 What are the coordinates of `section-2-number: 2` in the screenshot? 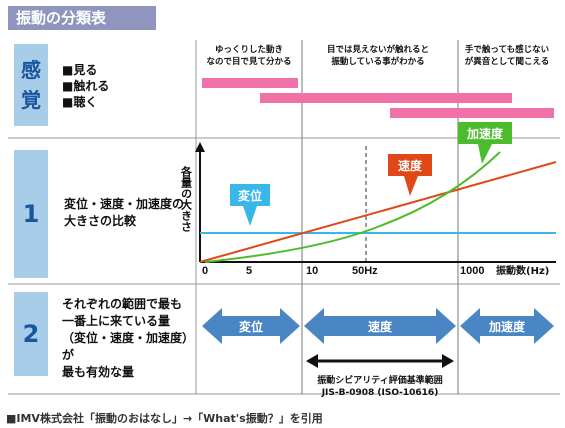 It's located at (31, 334).